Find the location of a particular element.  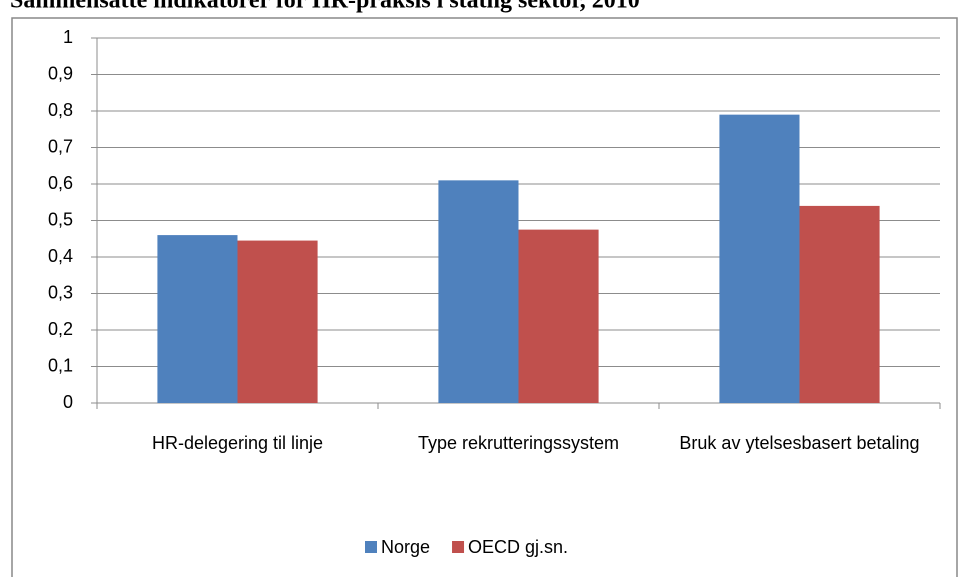

legend-label: Norge is located at coordinates (405, 547).